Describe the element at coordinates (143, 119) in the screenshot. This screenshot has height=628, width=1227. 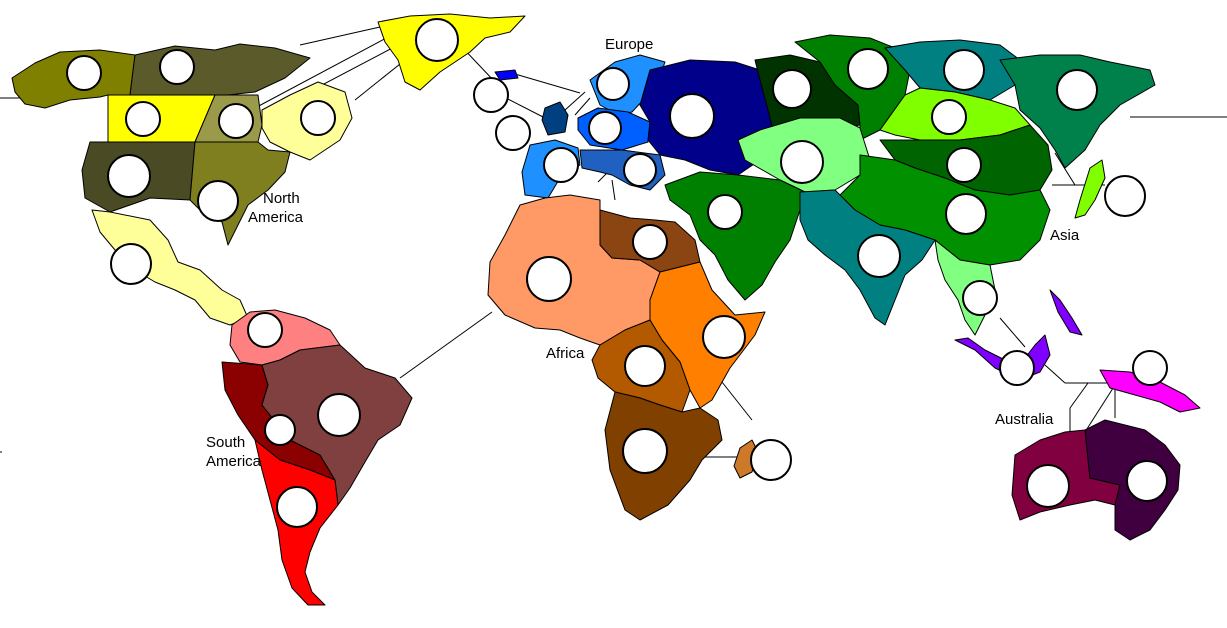
I see `army-slot-alberta` at that location.